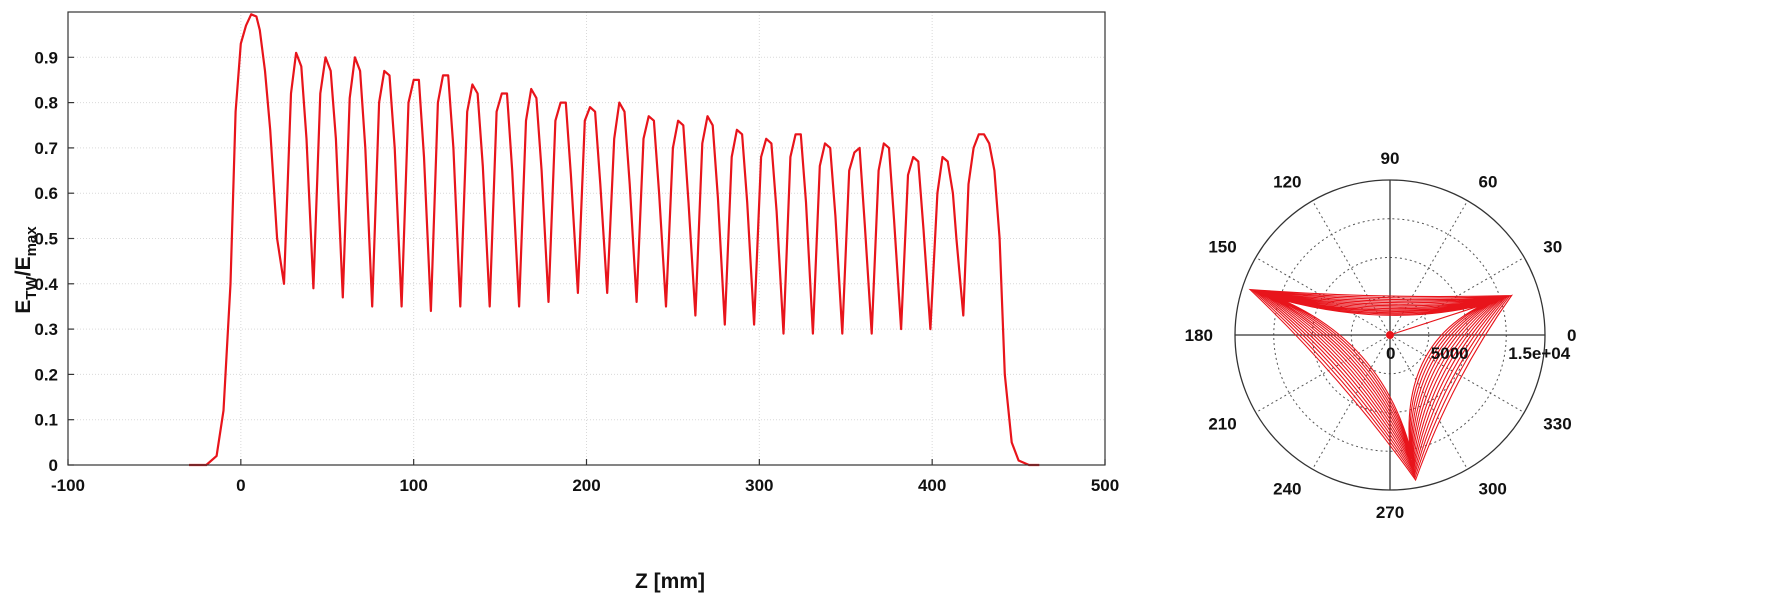 This screenshot has height=600, width=1772. I want to click on x-tick-label-5: 400, so click(932, 485).